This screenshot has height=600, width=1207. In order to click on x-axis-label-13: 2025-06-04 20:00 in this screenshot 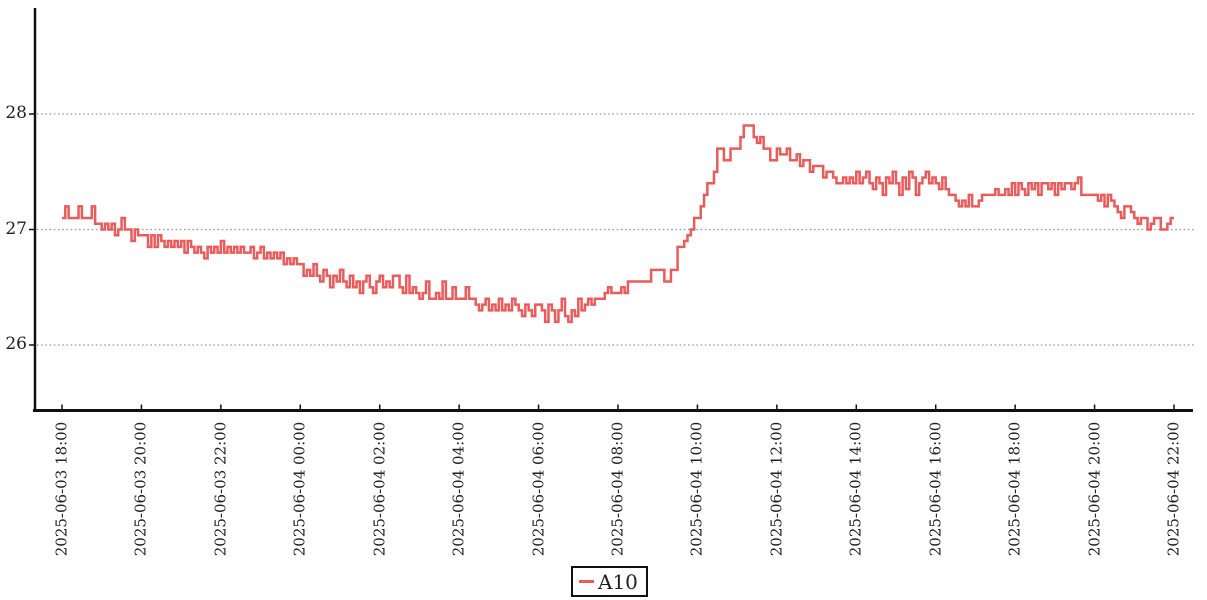, I will do `click(1094, 489)`.